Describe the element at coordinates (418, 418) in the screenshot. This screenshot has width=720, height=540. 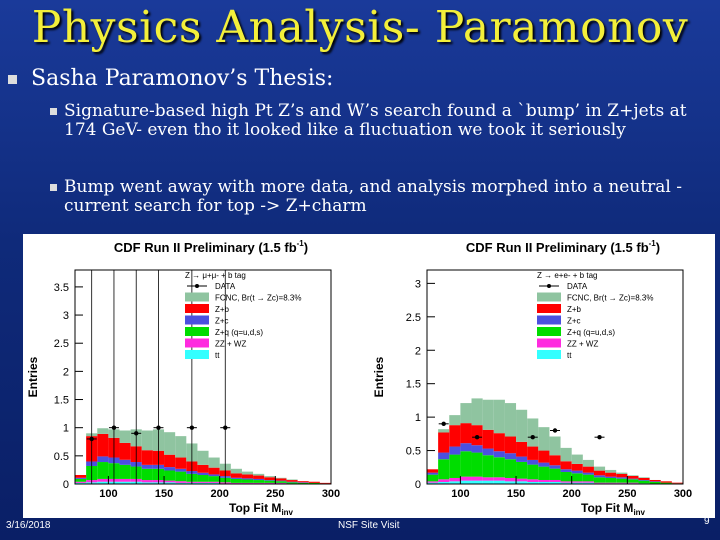
I see `y-tick-label: 1` at that location.